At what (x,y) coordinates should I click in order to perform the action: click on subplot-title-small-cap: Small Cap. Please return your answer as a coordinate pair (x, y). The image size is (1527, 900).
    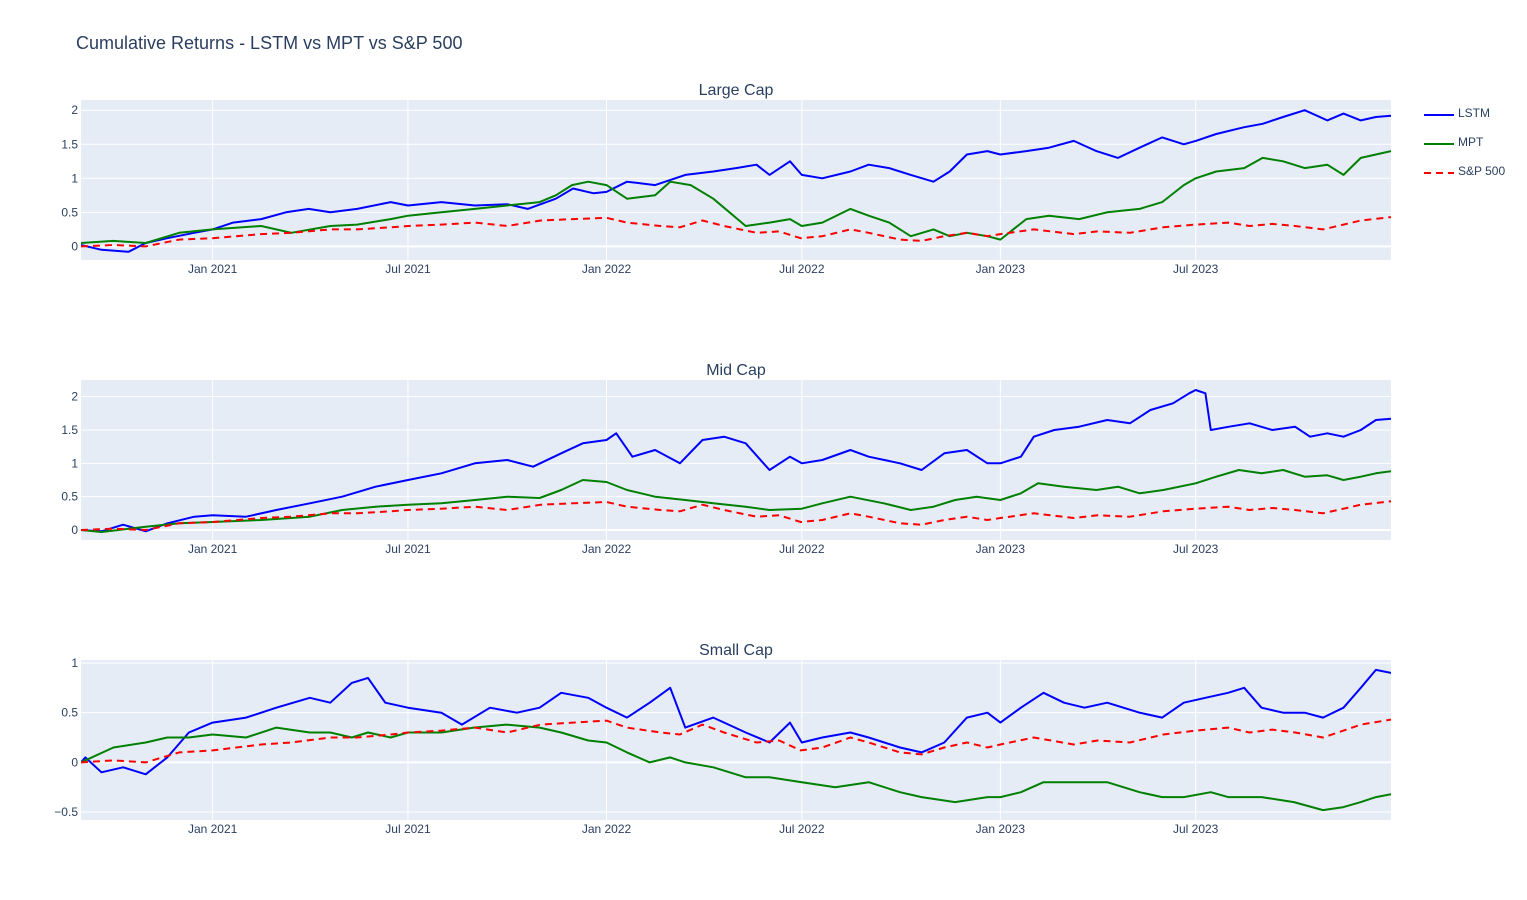
    Looking at the image, I should click on (736, 650).